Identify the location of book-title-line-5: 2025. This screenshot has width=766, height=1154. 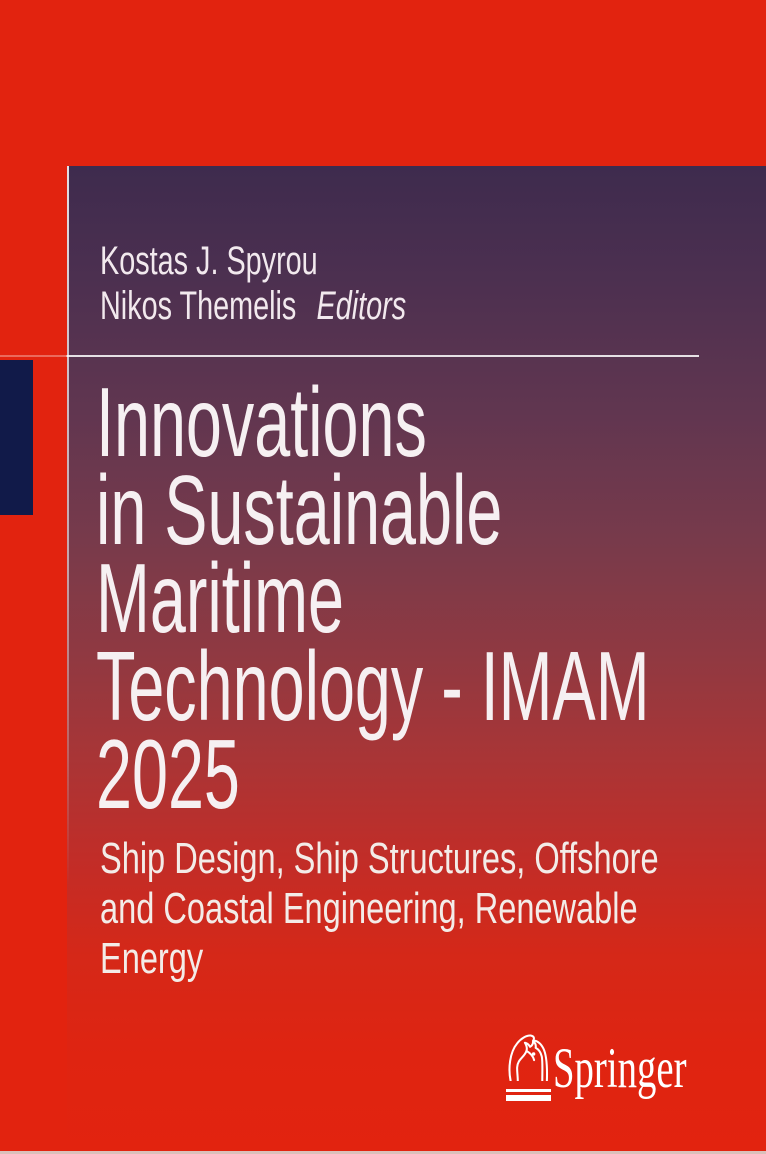
(168, 774).